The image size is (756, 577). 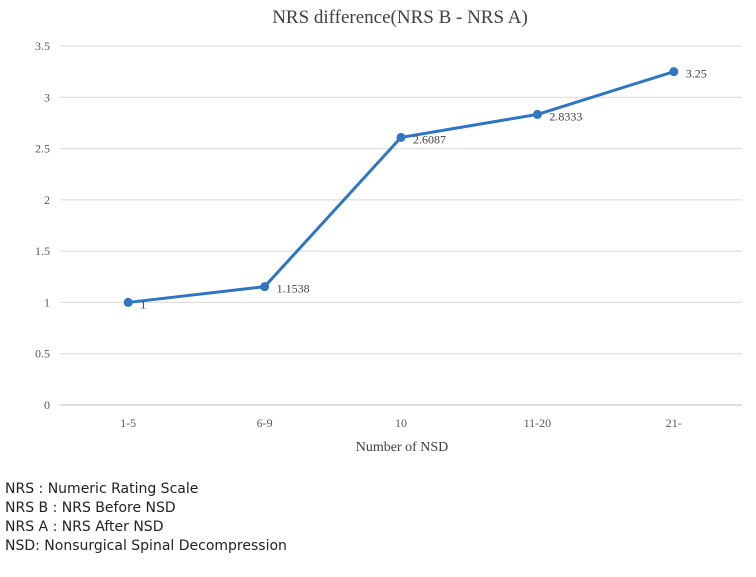 What do you see at coordinates (102, 489) in the screenshot?
I see `note-nrs: NRS : Numeric Rating Scale` at bounding box center [102, 489].